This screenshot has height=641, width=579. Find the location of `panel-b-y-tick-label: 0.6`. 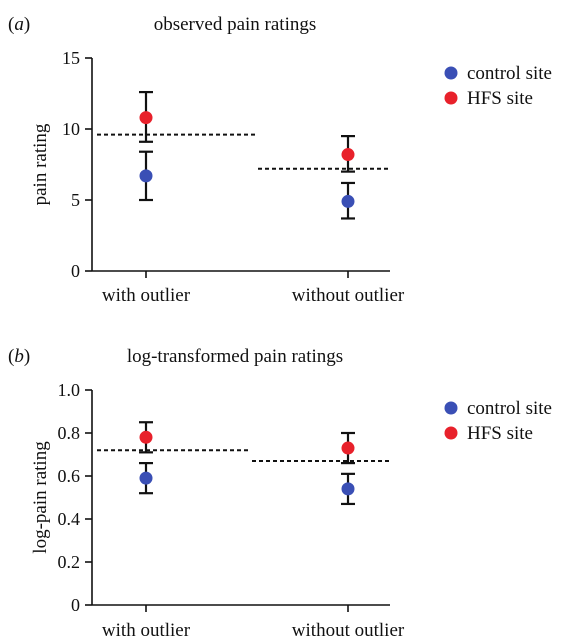

panel-b-y-tick-label: 0.6 is located at coordinates (69, 476).